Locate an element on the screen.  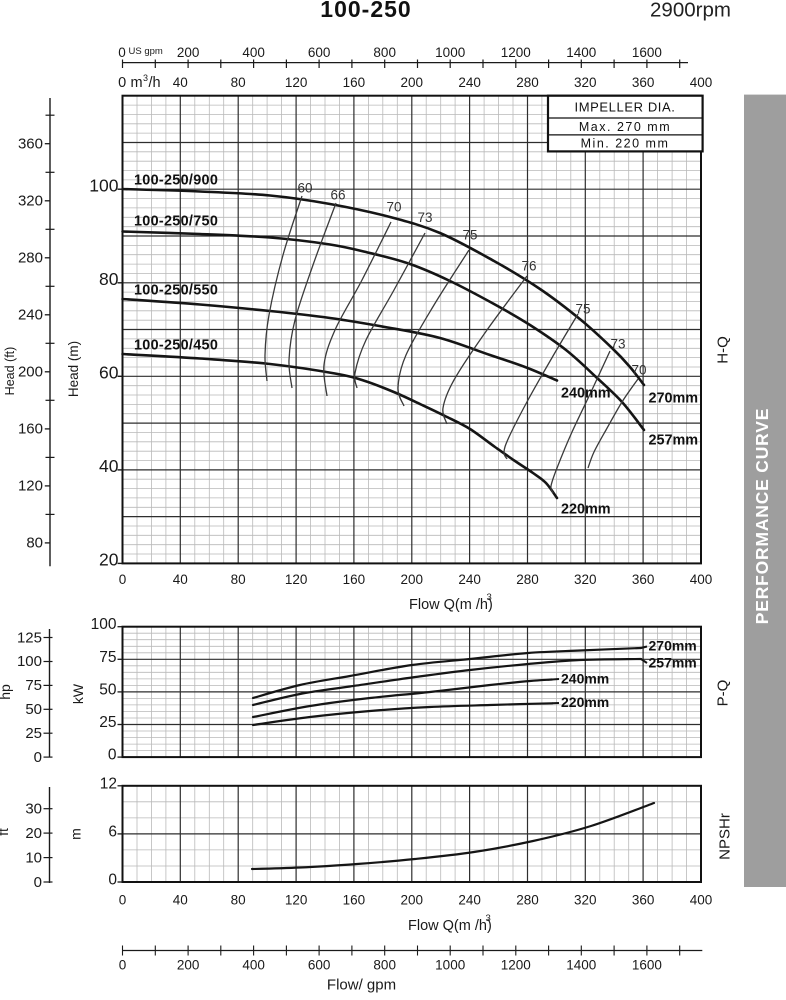
svg-text: 66 is located at coordinates (337, 195).